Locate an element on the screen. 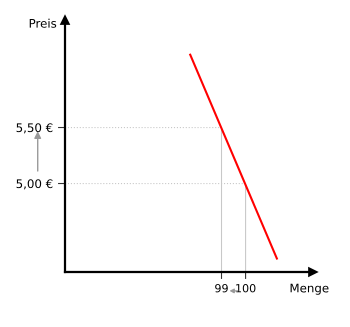  x-tick-label: 99 is located at coordinates (221, 288).